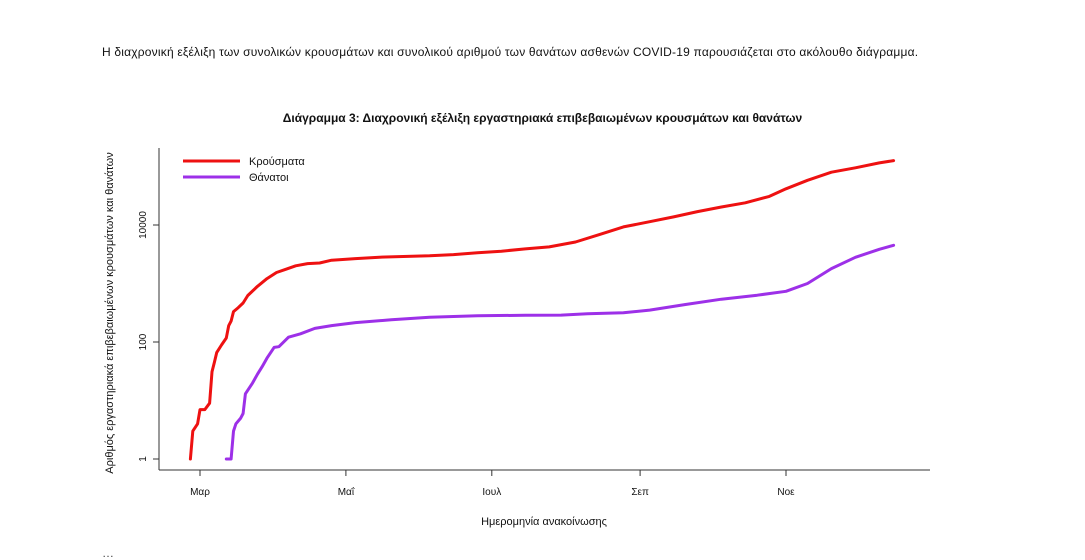  I want to click on x-tick-label: Σεπ, so click(640, 492).